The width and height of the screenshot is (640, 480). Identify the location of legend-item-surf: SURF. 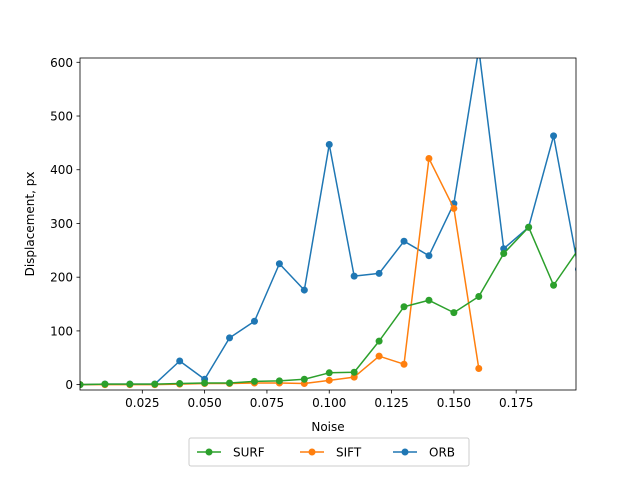
(231, 453).